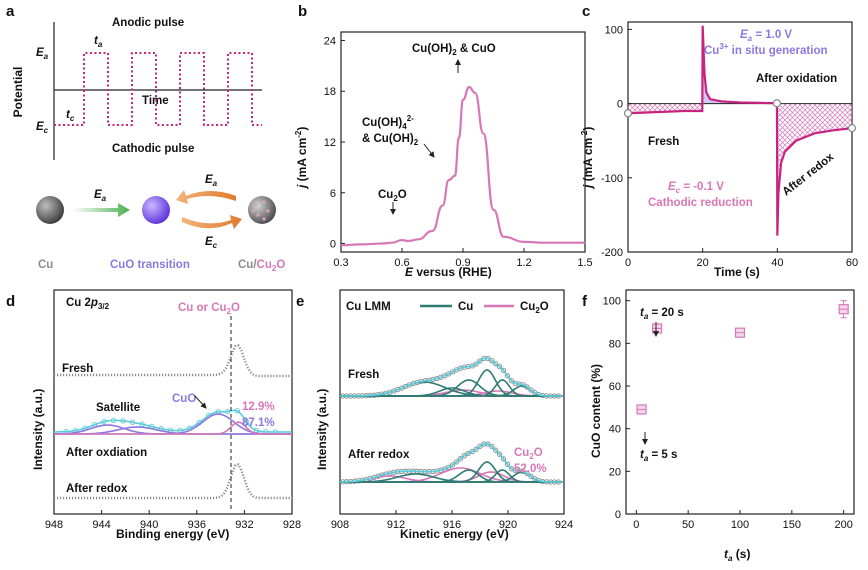  What do you see at coordinates (211, 181) in the screenshot?
I see `arrow-ea2-label: Ea` at bounding box center [211, 181].